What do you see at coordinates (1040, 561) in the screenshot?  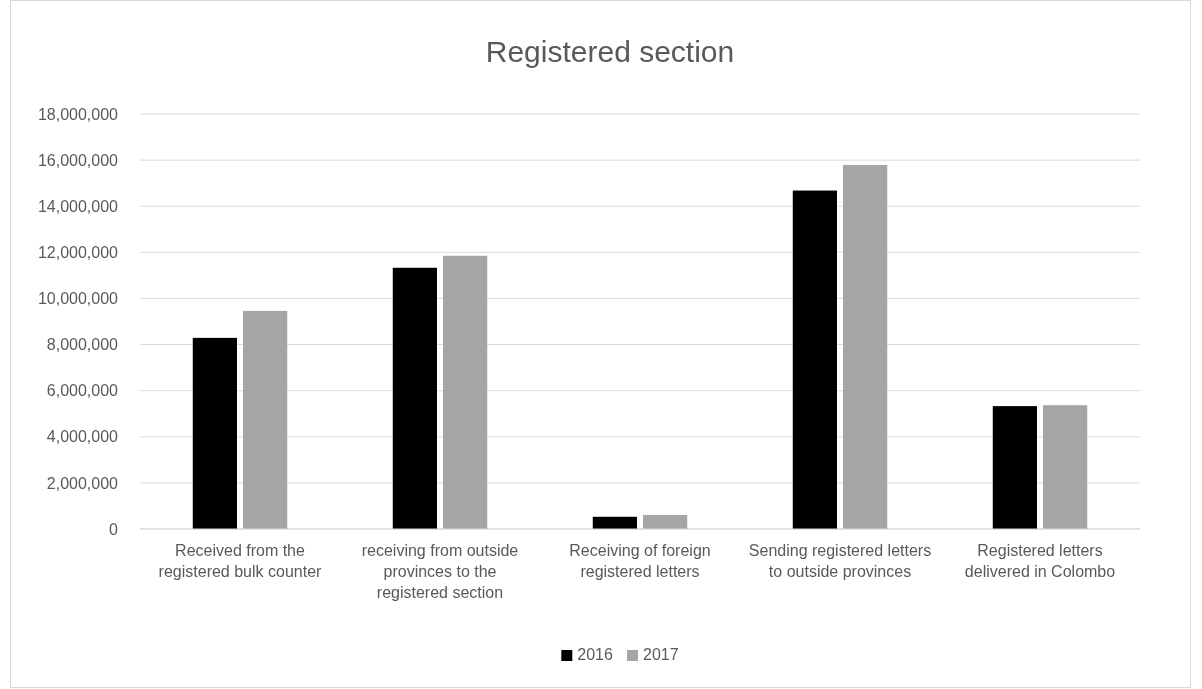 I see `x-tick-label: Registered letters delivered in Colombo` at bounding box center [1040, 561].